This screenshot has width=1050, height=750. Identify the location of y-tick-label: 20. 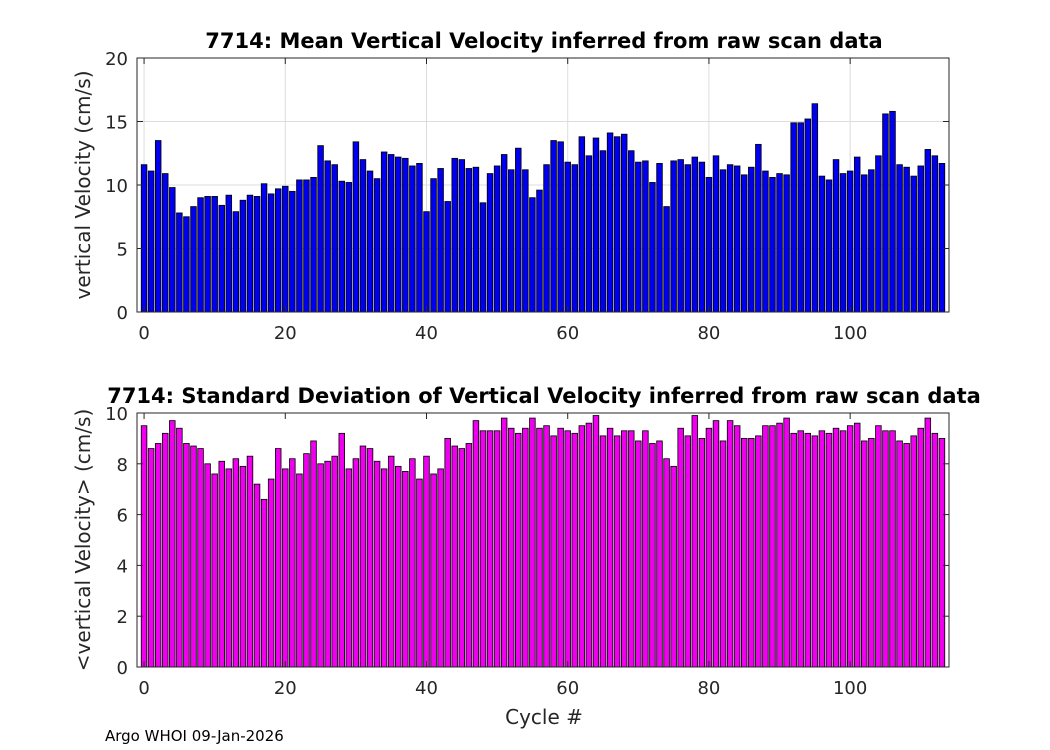
(116, 59).